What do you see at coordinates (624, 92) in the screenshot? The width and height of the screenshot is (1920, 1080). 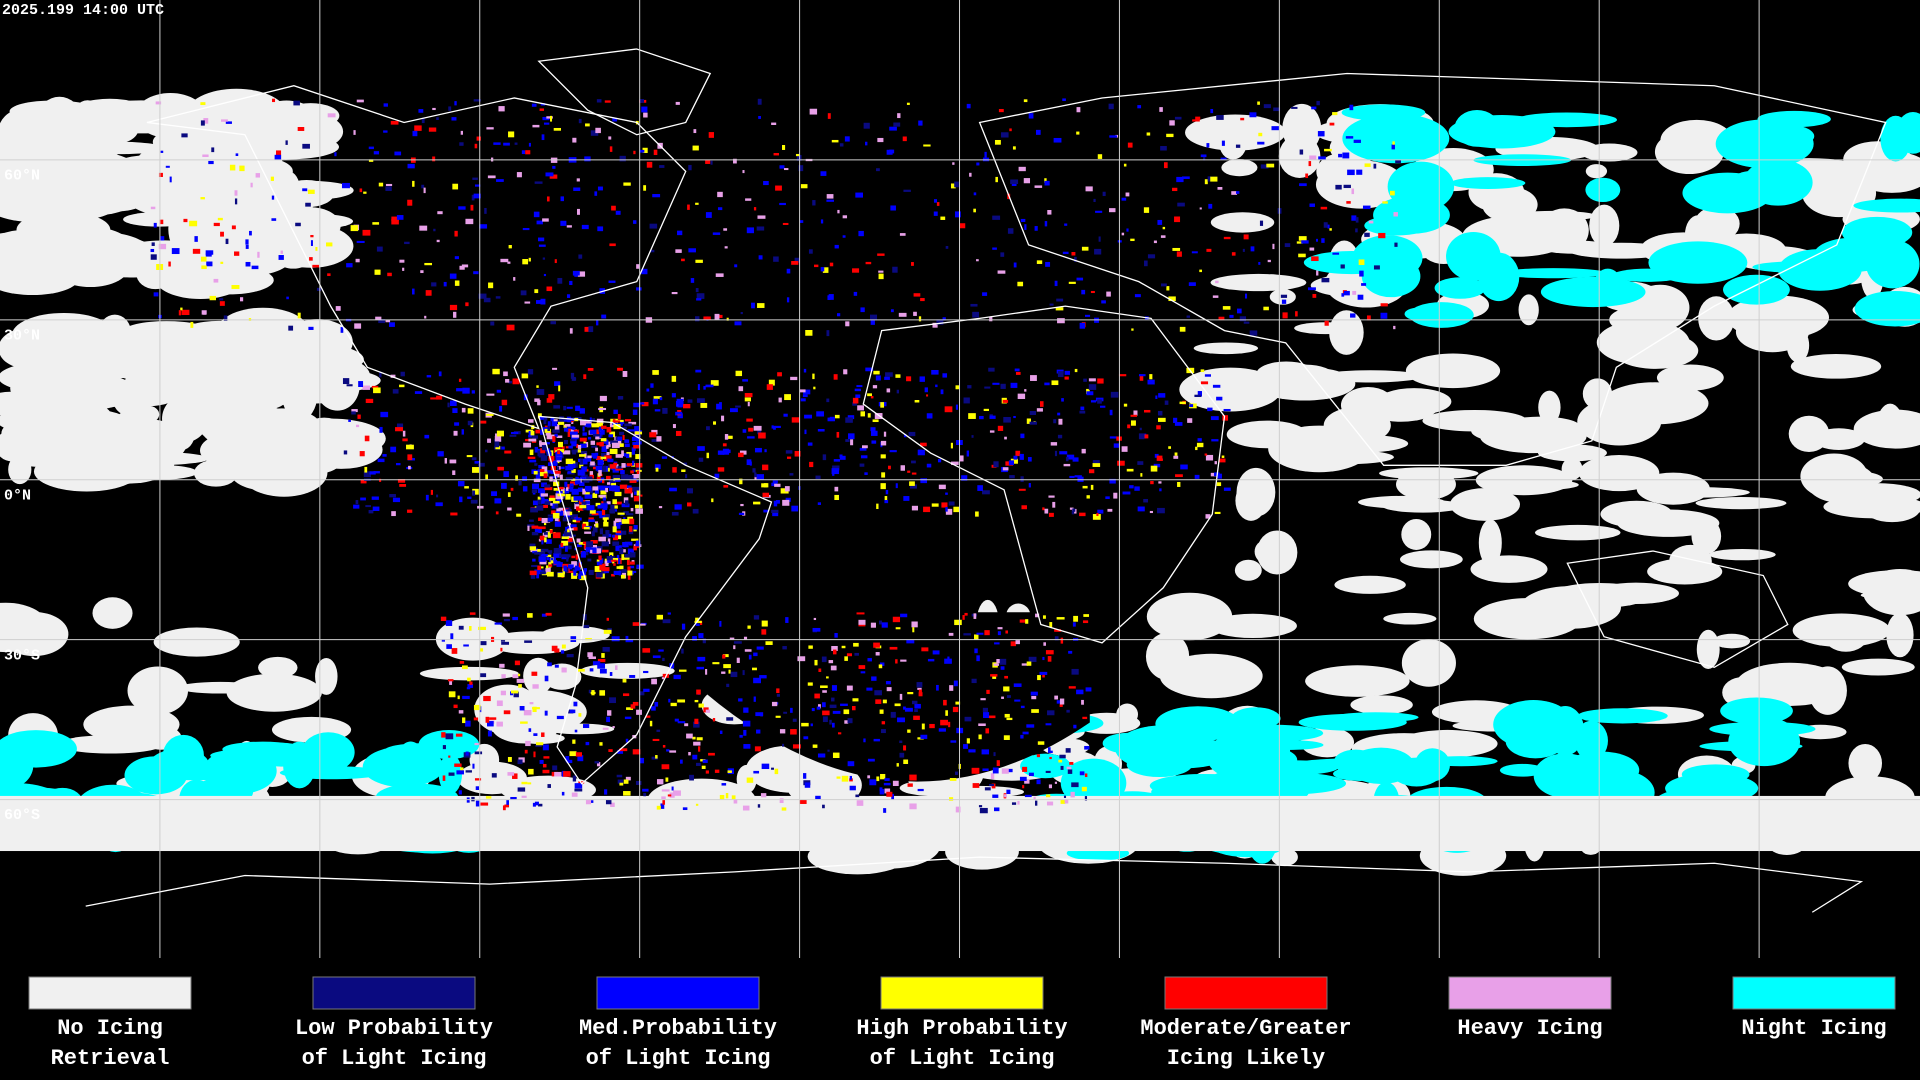 I see `greenland` at bounding box center [624, 92].